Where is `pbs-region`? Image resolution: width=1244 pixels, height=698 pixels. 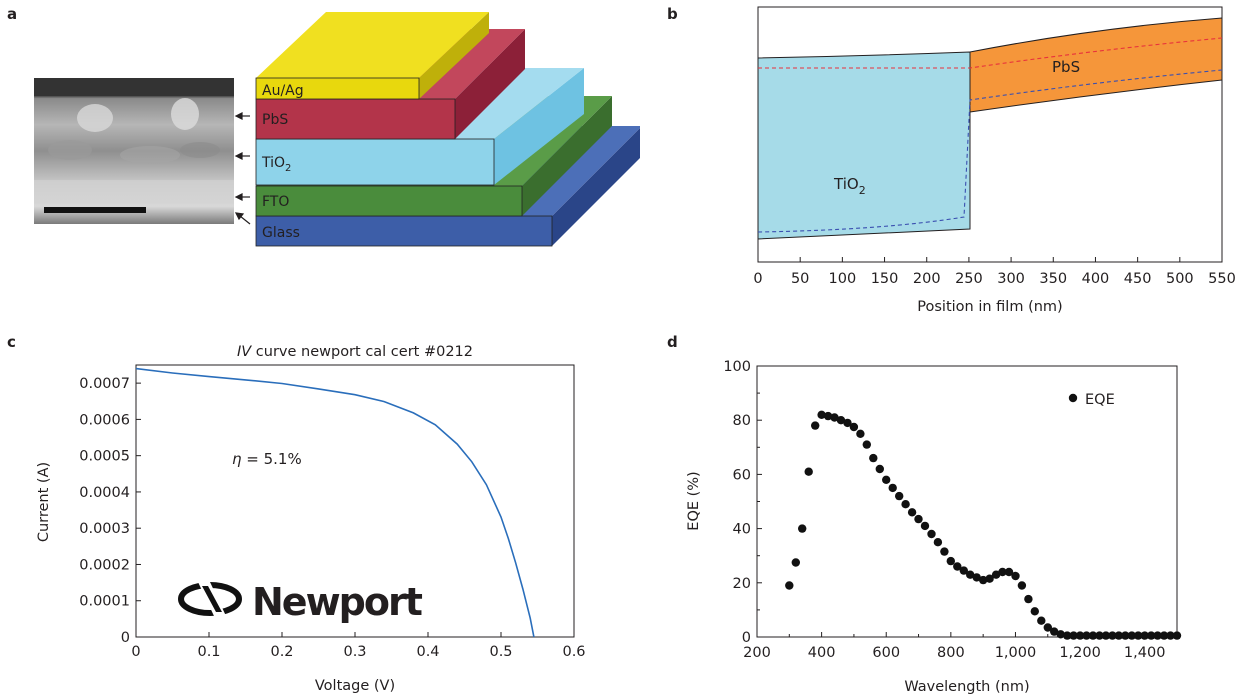 pbs-region is located at coordinates (1096, 65).